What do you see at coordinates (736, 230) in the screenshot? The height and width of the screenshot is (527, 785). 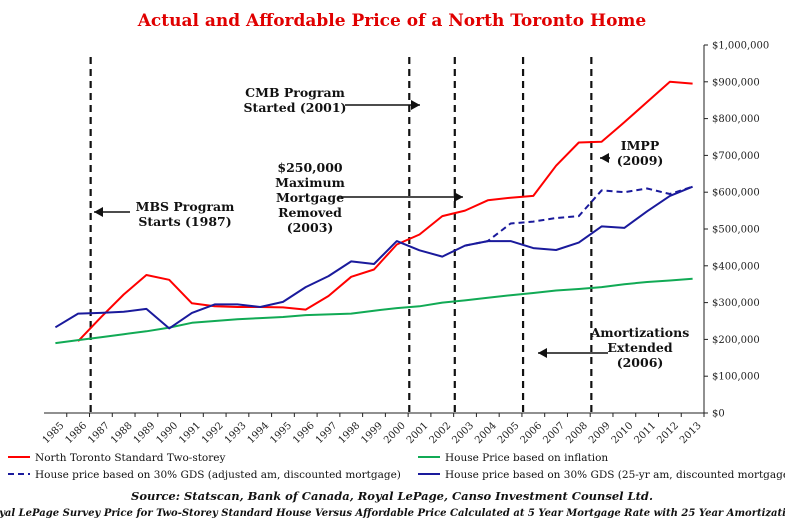 I see `y-tick-label: $500,000` at bounding box center [736, 230].